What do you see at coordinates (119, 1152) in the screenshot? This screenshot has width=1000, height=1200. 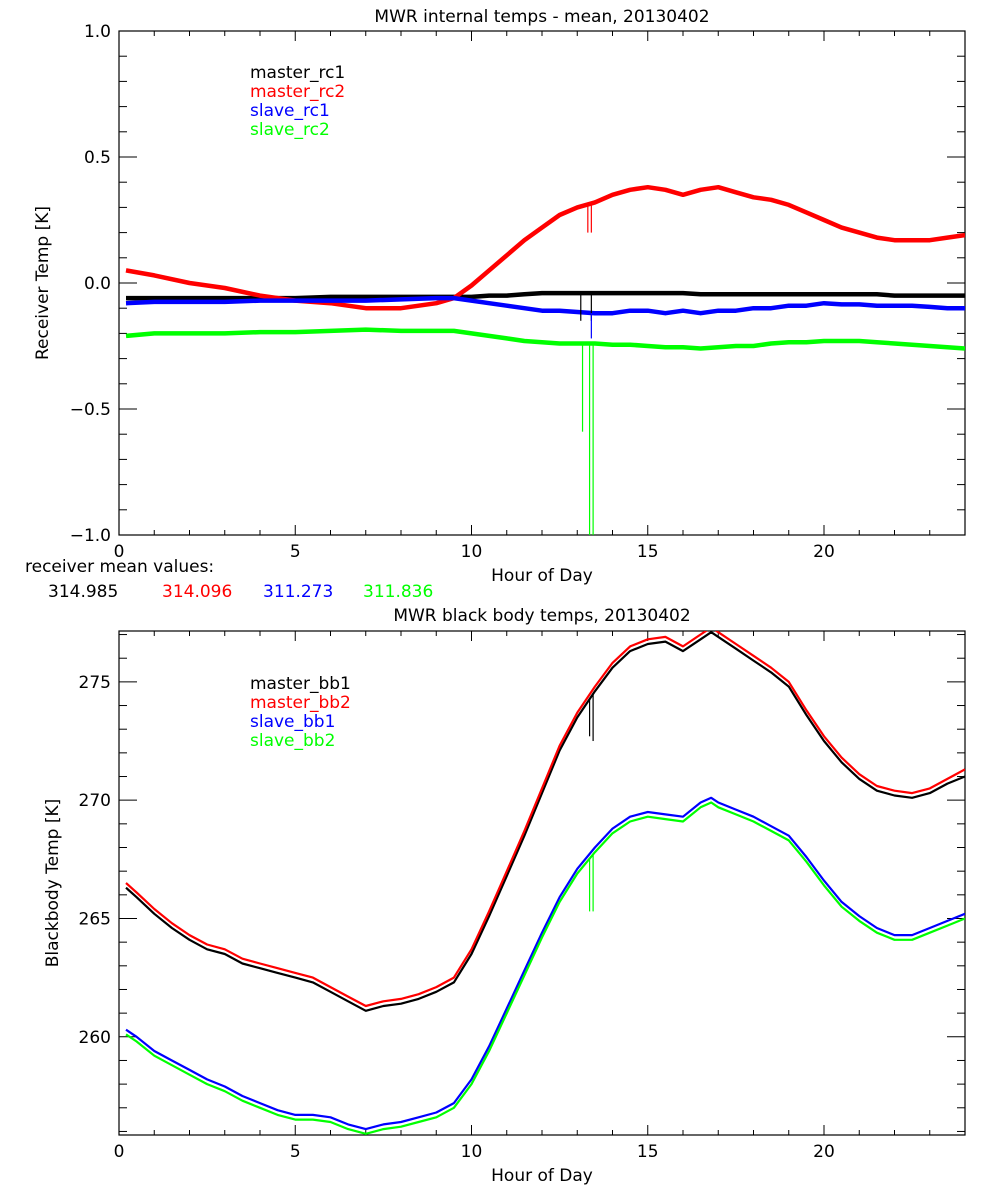 I see `bottom-x-tick-label: 0` at bounding box center [119, 1152].